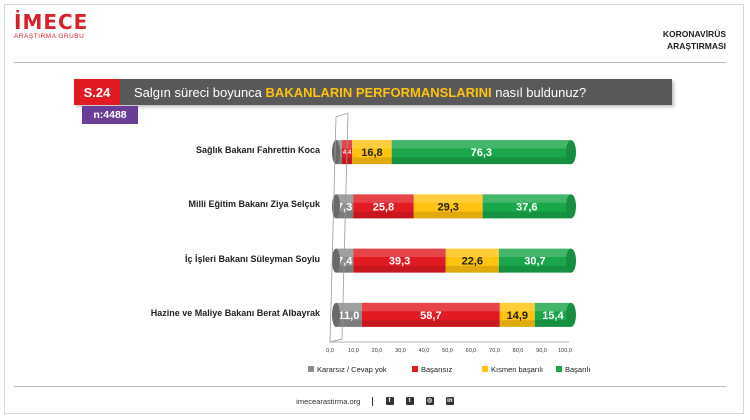  I want to click on x-tick-label: 60,0, so click(471, 351).